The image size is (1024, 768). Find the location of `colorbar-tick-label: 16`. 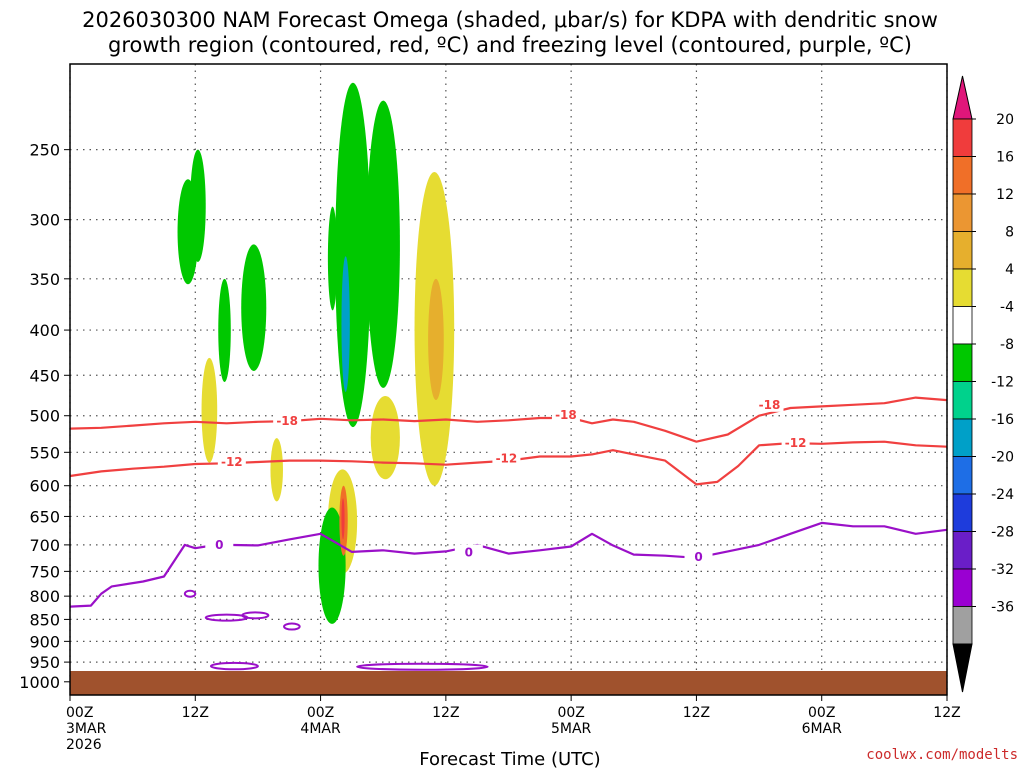

colorbar-tick-label: 16 is located at coordinates (1005, 158).